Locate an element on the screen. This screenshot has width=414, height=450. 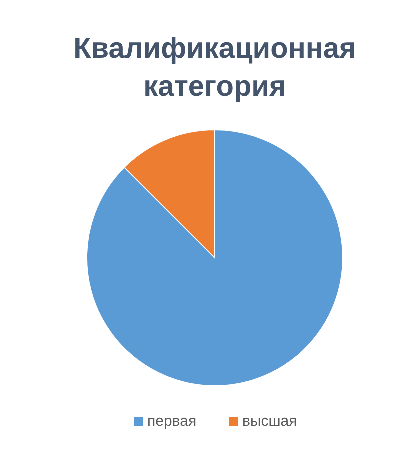
chart-title: Квалификационная категория is located at coordinates (215, 68).